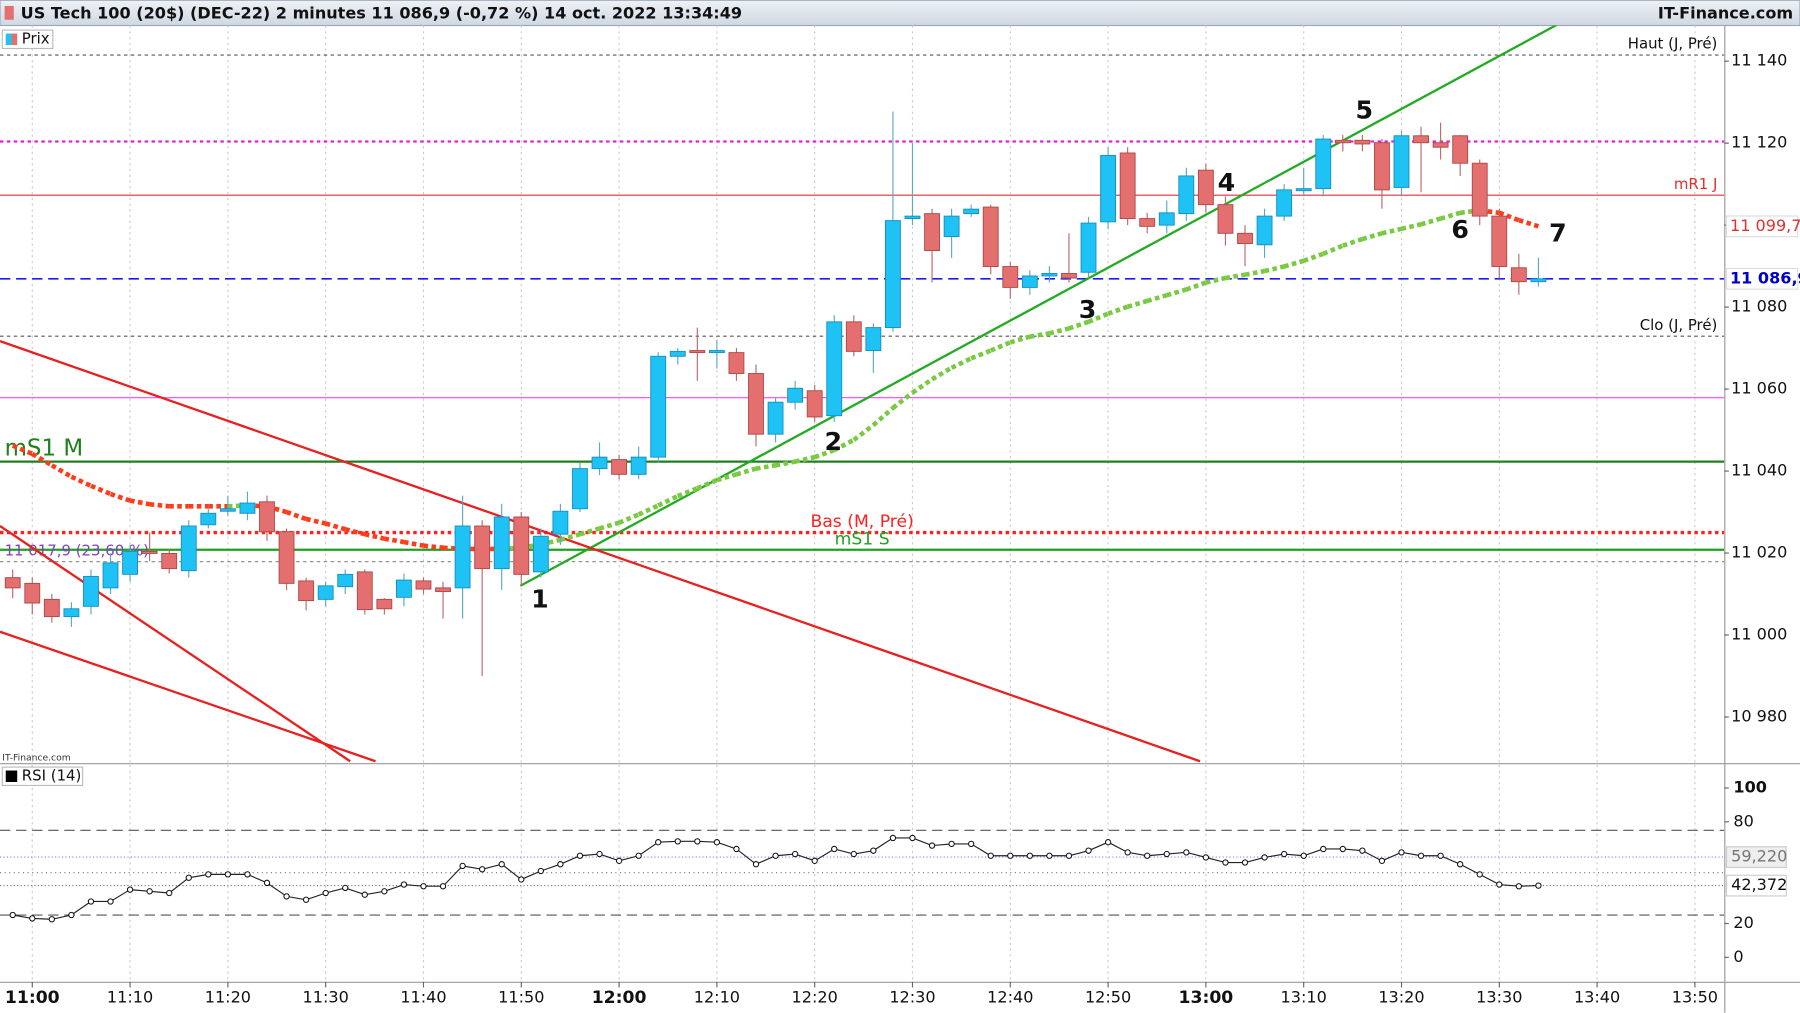 Image resolution: width=1800 pixels, height=1013 pixels. What do you see at coordinates (1765, 225) in the screenshot?
I see `price-tag-label: 11 099,7` at bounding box center [1765, 225].